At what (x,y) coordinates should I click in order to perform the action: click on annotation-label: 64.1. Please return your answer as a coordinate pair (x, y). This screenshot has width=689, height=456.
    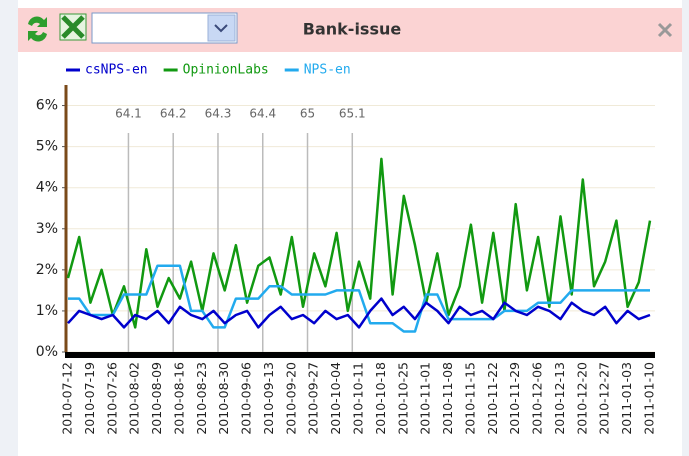
    Looking at the image, I should click on (128, 114).